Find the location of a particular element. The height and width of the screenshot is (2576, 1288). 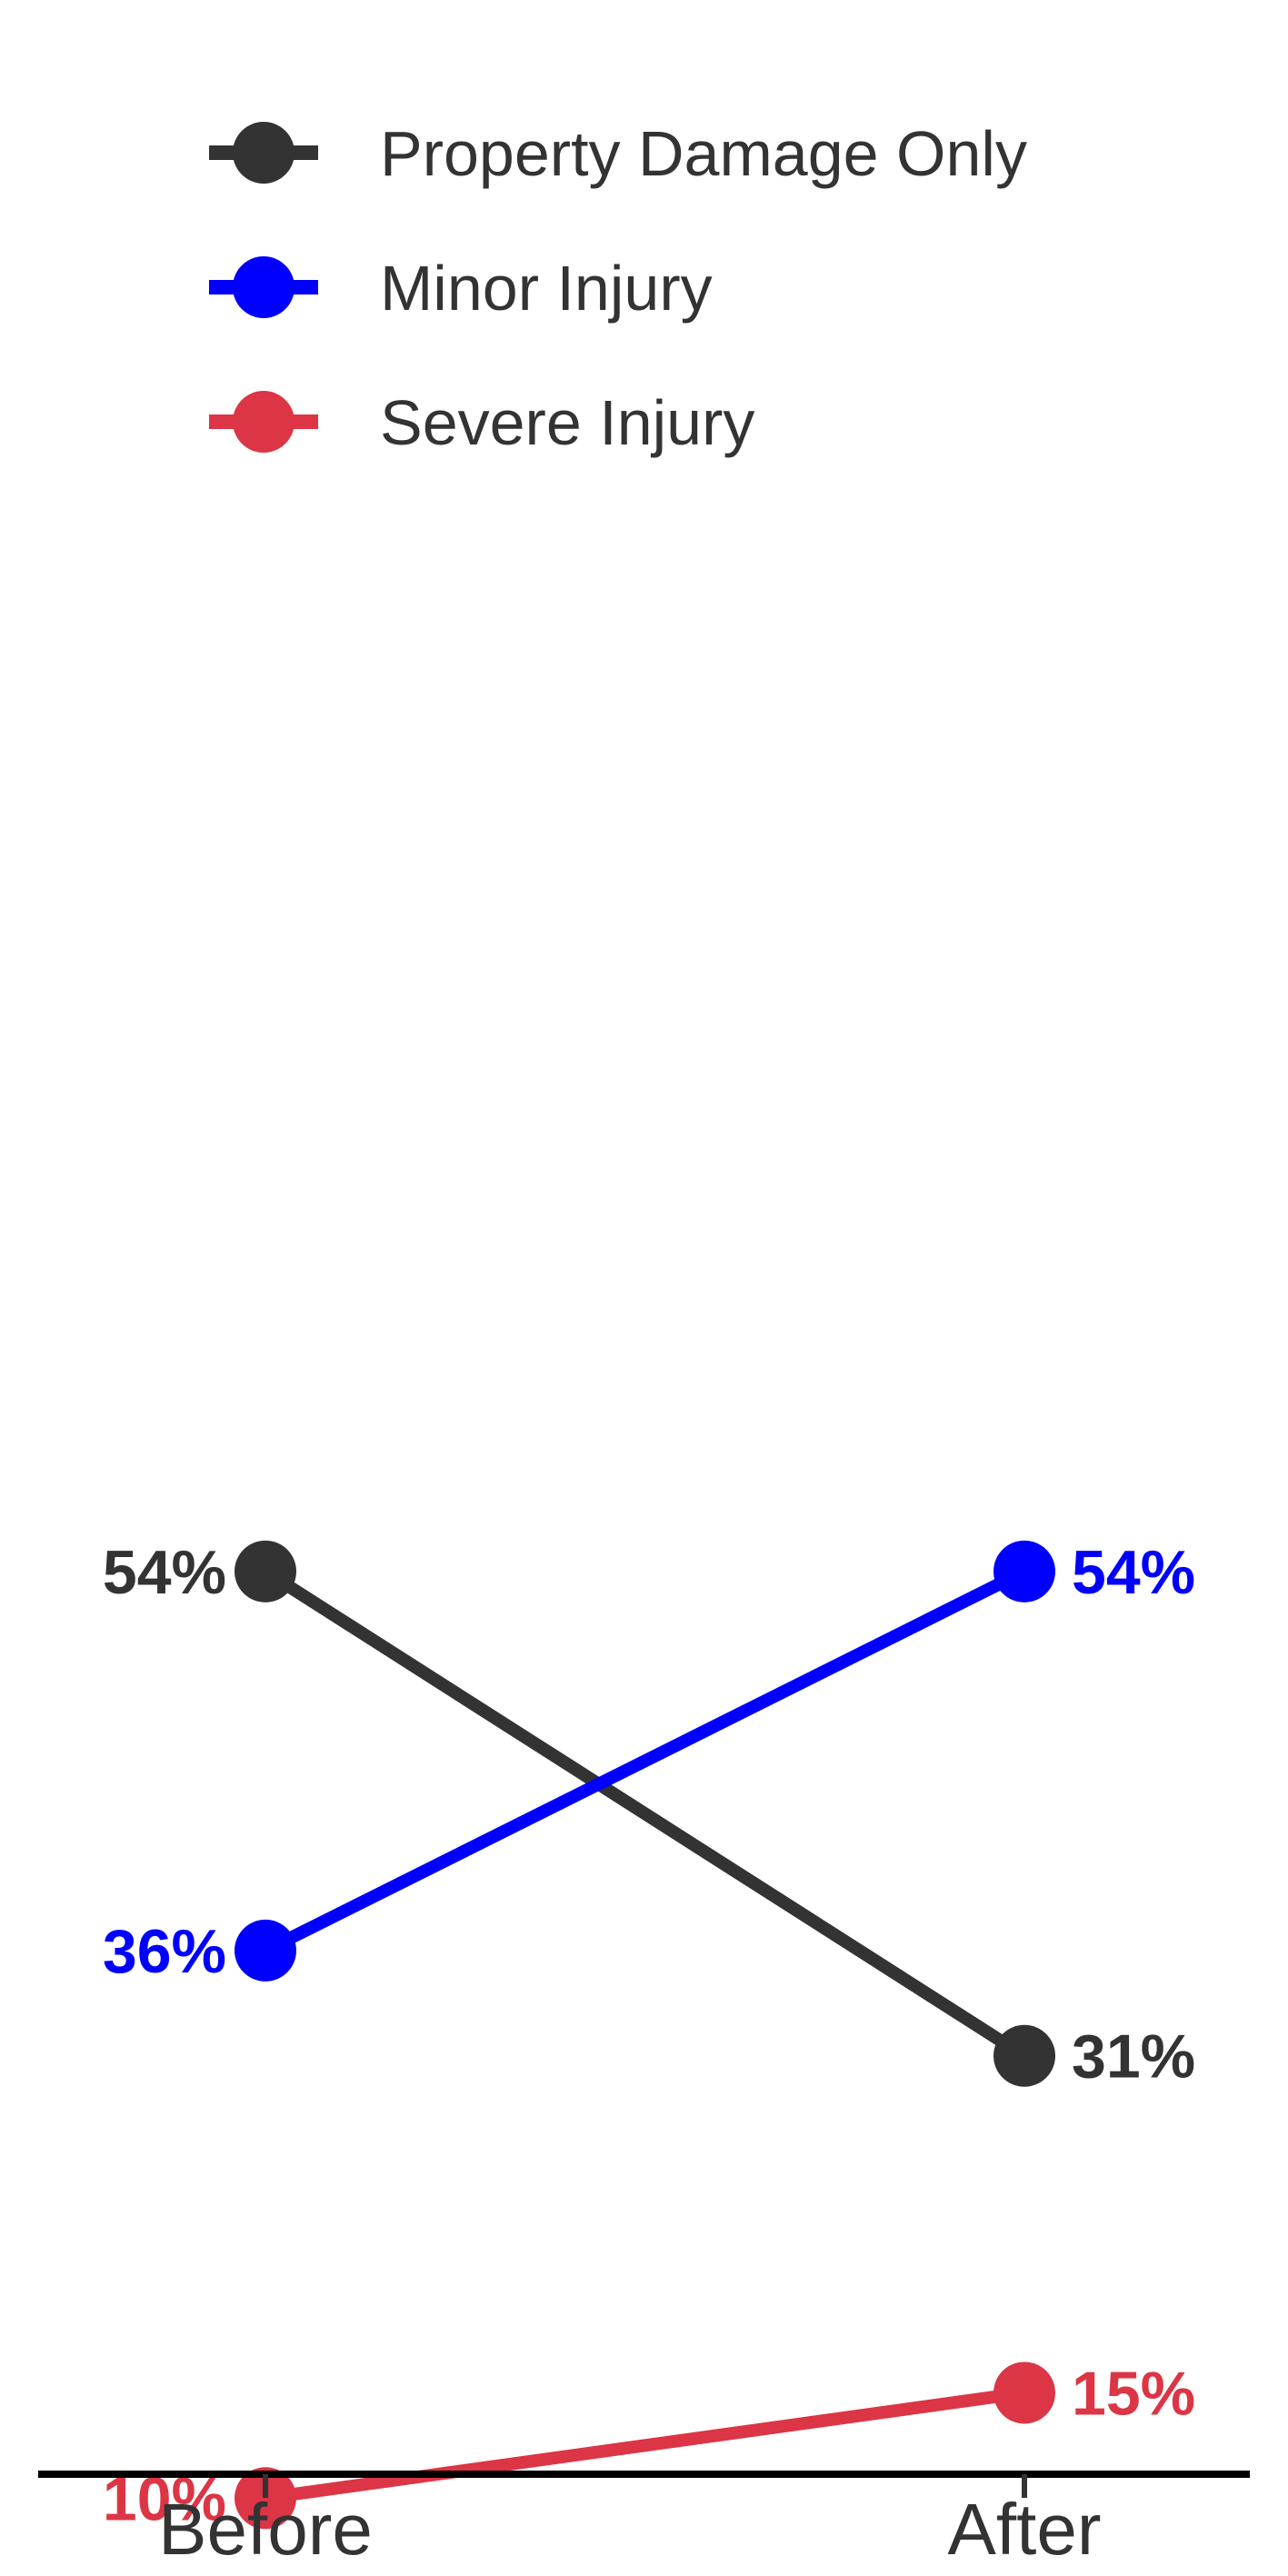

series-line-property-damage-only is located at coordinates (645, 1813).